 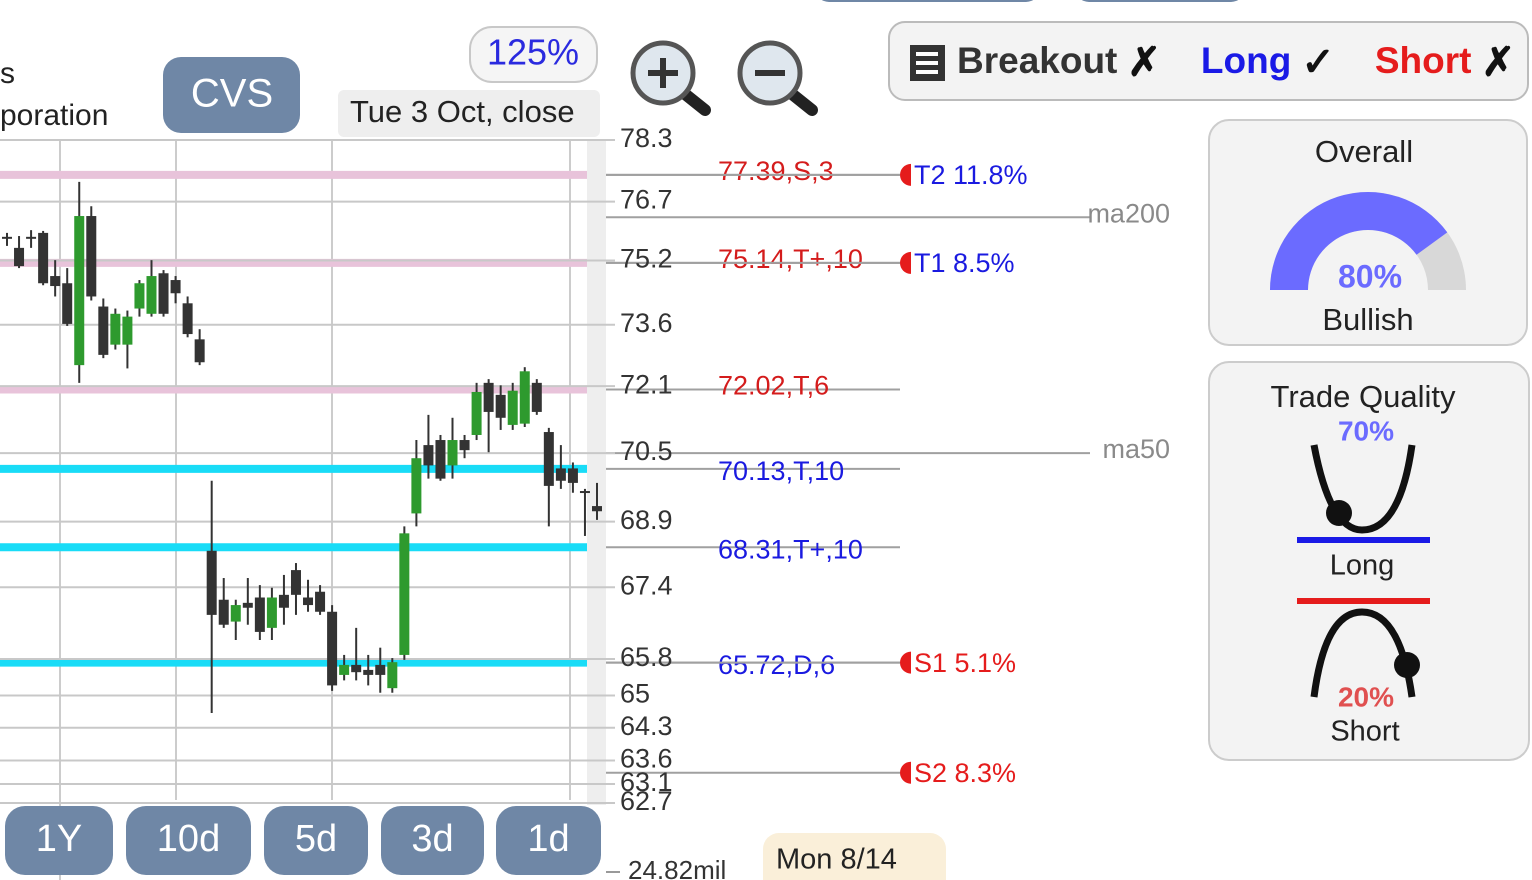 I want to click on axis-strip, so click(x=596, y=472).